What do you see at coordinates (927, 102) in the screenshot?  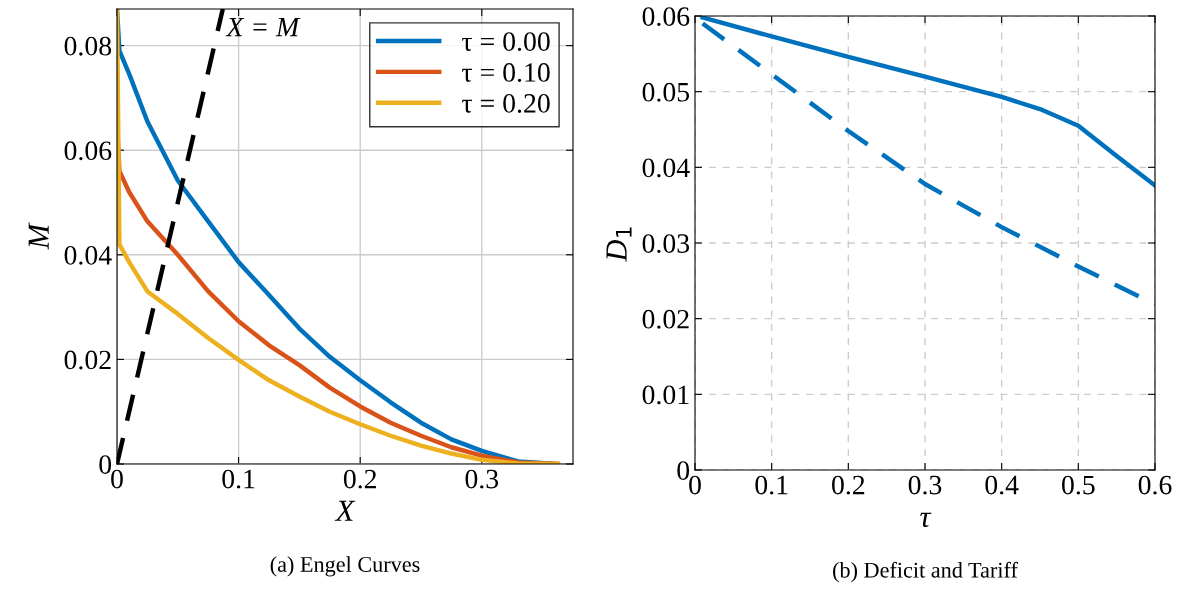 I see `line-series` at bounding box center [927, 102].